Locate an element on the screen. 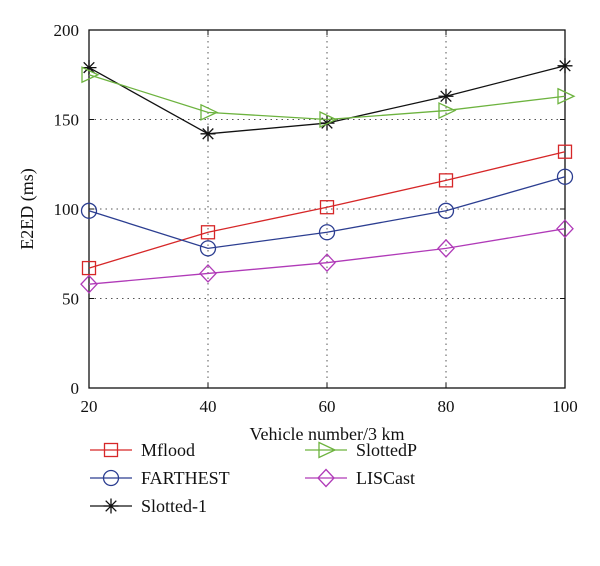  legend-item-slottedp: SlottedP is located at coordinates (361, 450).